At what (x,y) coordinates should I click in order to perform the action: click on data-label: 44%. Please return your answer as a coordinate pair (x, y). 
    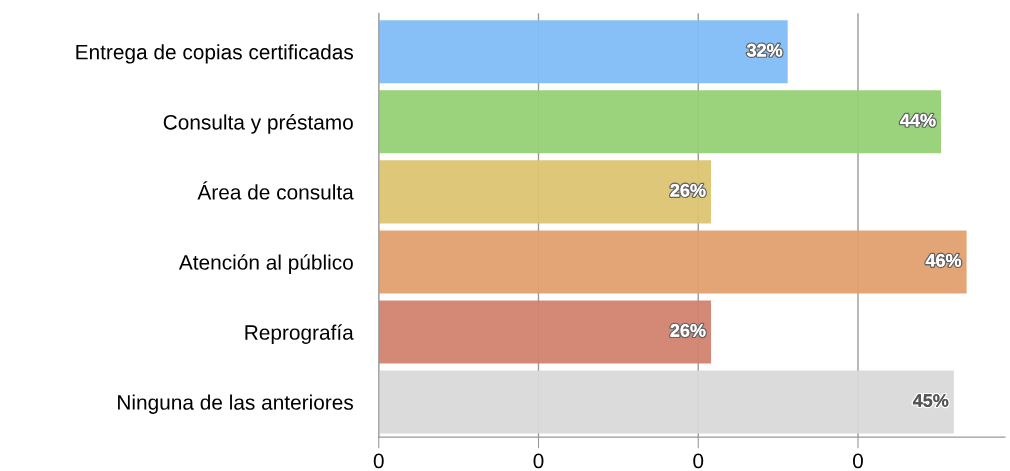
    Looking at the image, I should click on (918, 120).